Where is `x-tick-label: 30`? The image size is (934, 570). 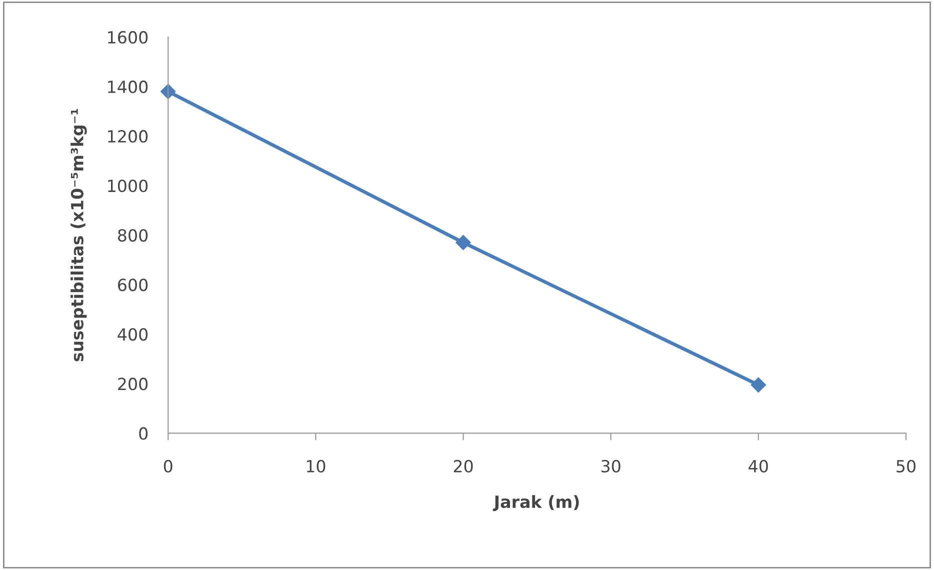
x-tick-label: 30 is located at coordinates (611, 466).